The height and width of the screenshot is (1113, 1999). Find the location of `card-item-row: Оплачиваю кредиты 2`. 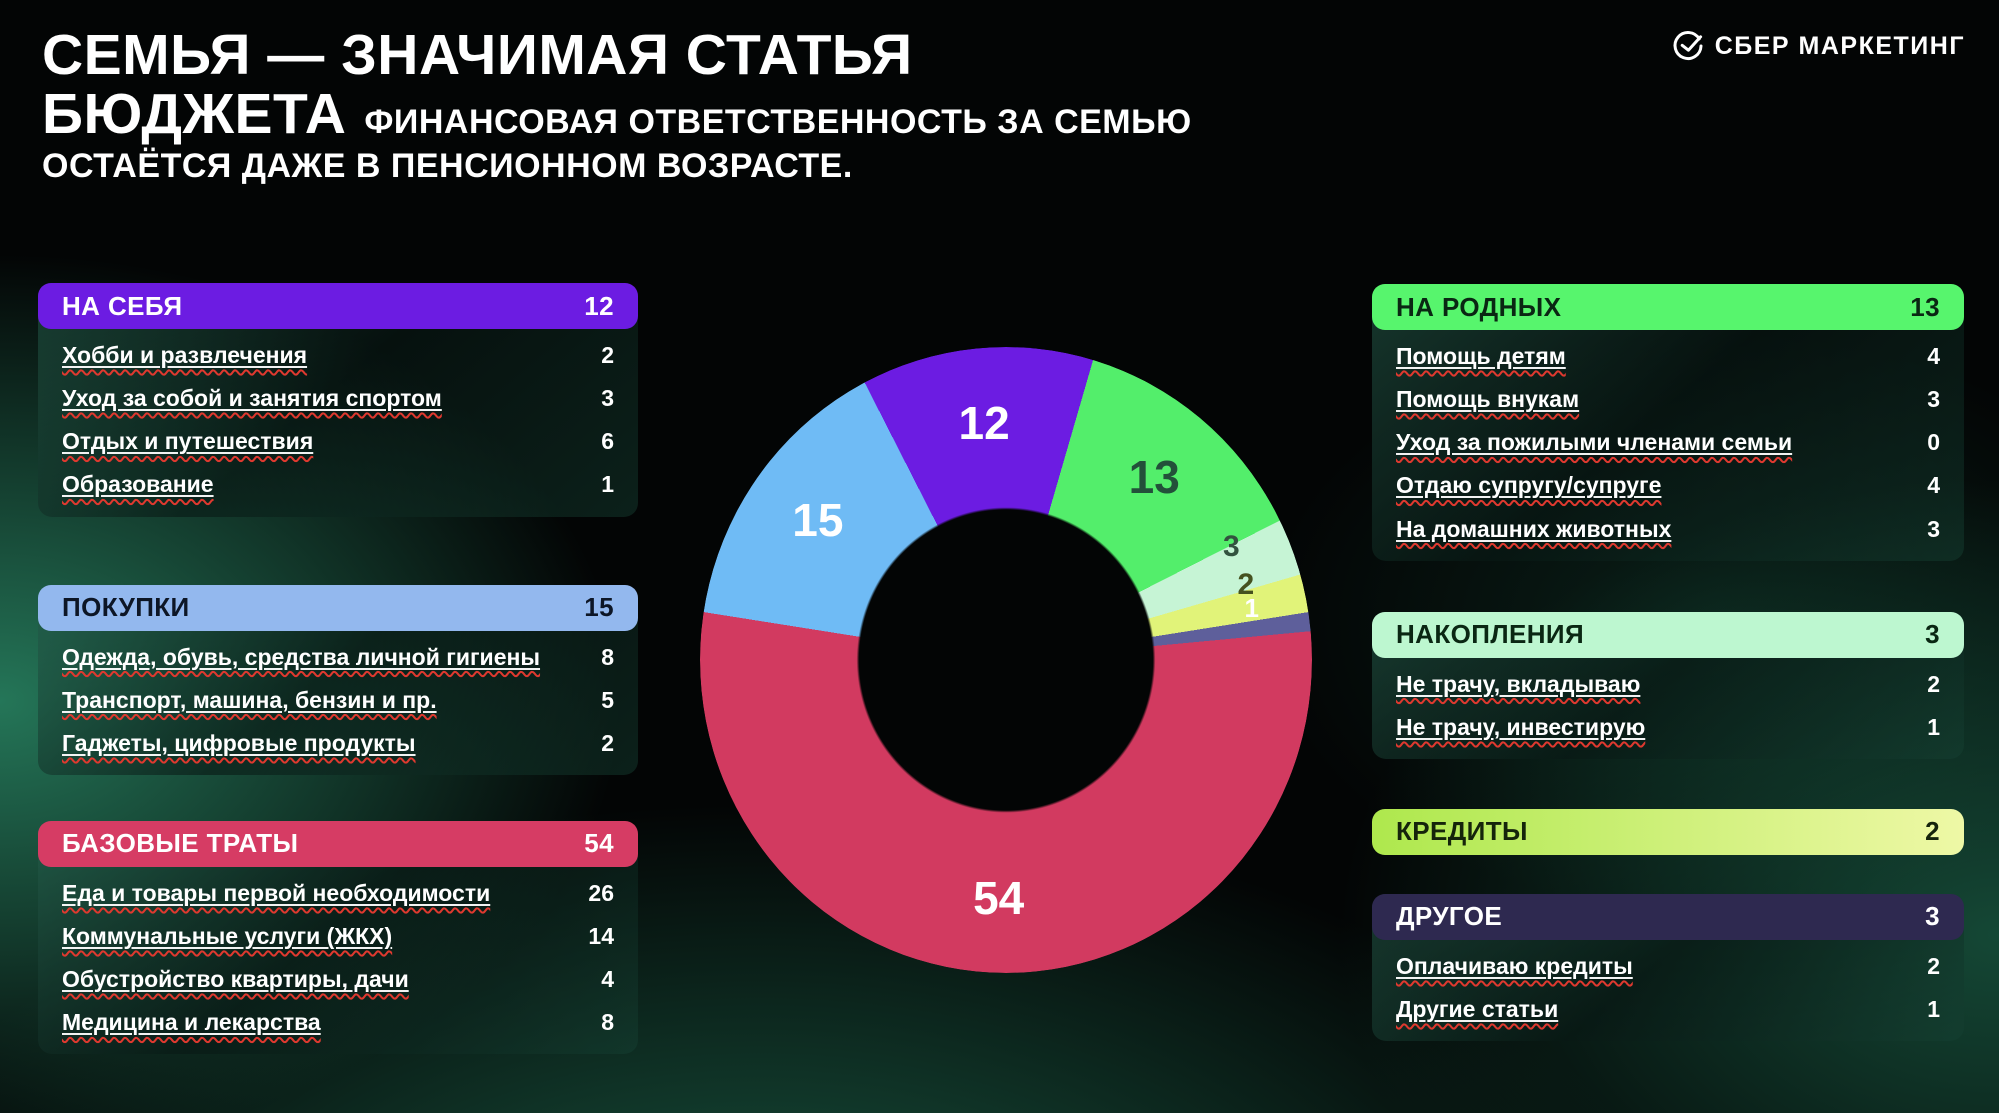

card-item-row: Оплачиваю кредиты 2 is located at coordinates (1668, 966).